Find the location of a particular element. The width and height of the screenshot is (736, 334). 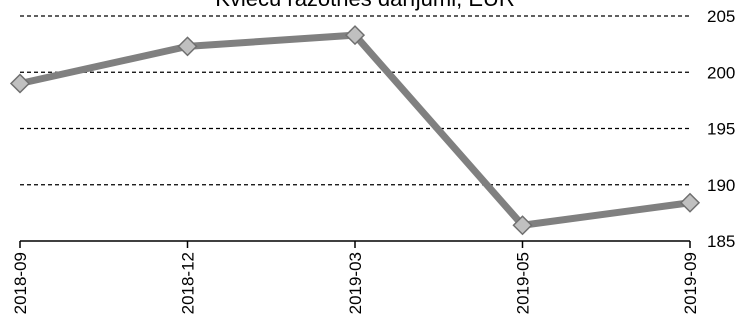

y-tick-label-200: 200 is located at coordinates (721, 72).